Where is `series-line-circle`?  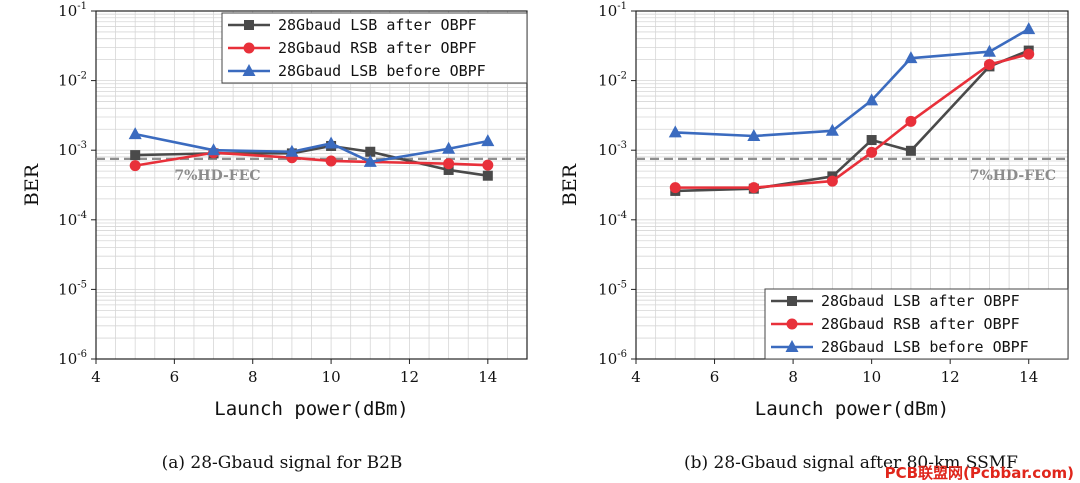 series-line-circle is located at coordinates (311, 159).